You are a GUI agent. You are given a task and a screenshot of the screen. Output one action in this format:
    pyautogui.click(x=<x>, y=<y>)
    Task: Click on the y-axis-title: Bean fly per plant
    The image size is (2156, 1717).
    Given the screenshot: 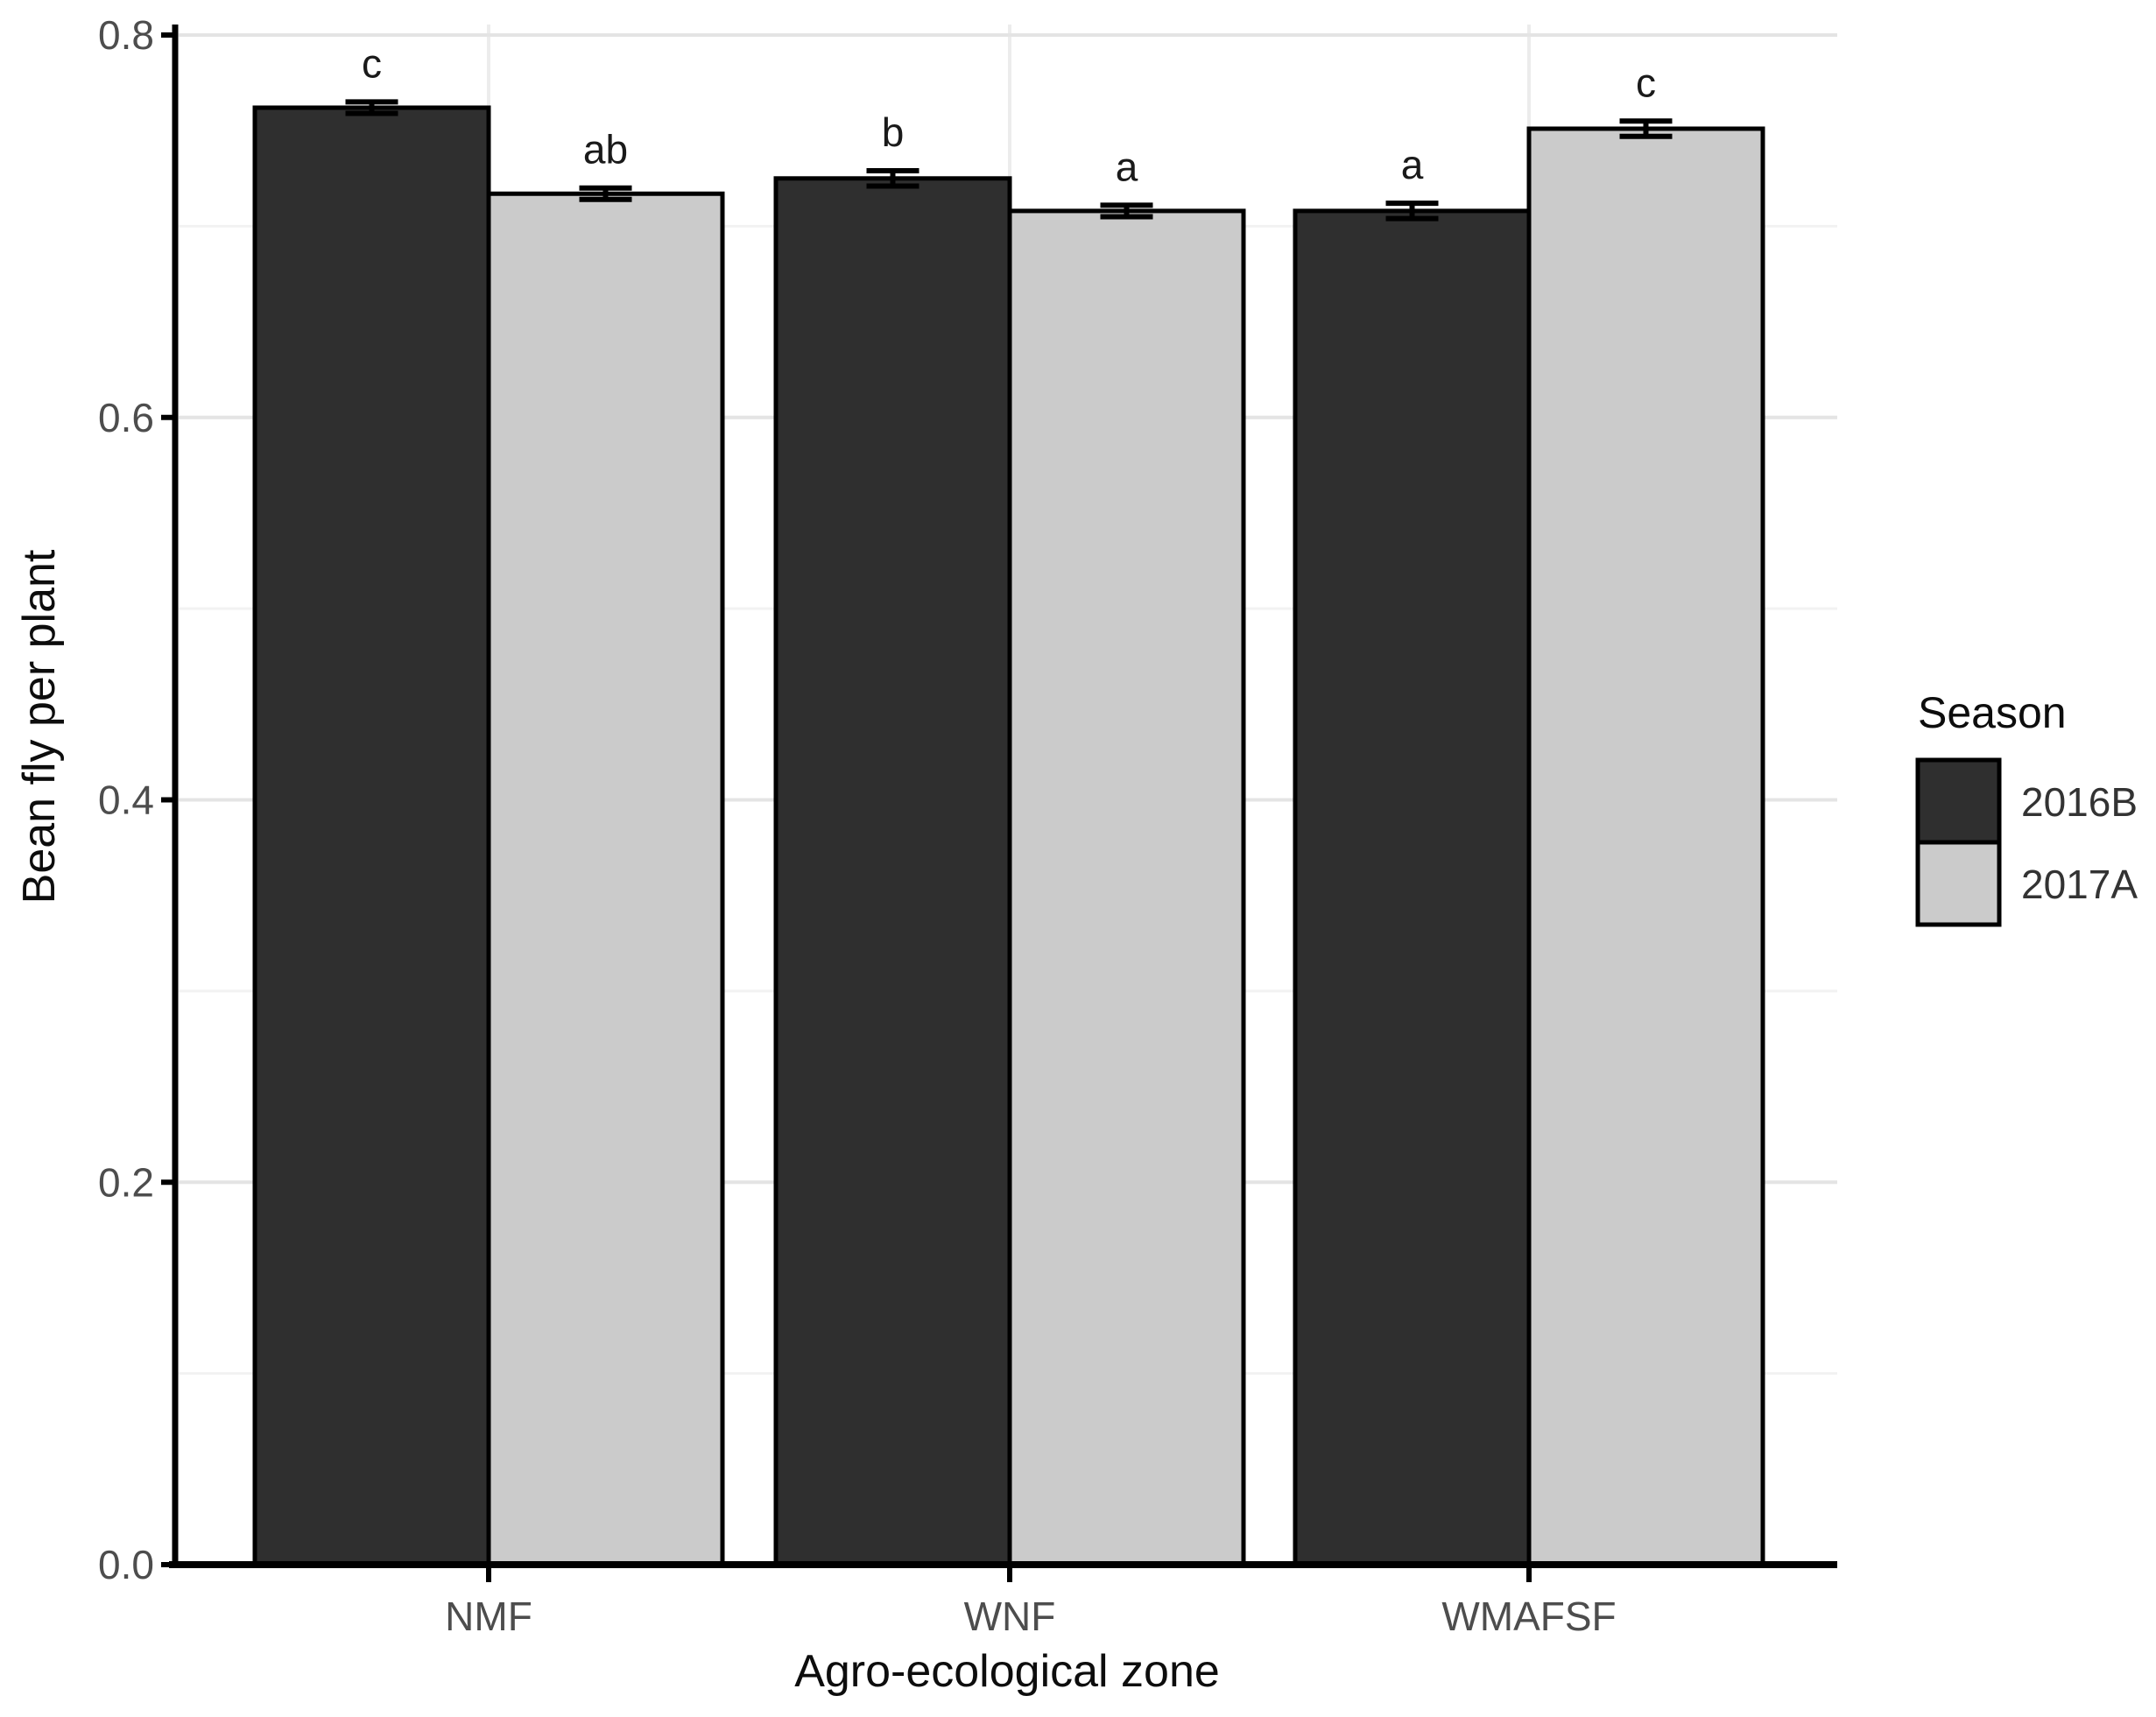 What is the action you would take?
    pyautogui.click(x=40, y=726)
    